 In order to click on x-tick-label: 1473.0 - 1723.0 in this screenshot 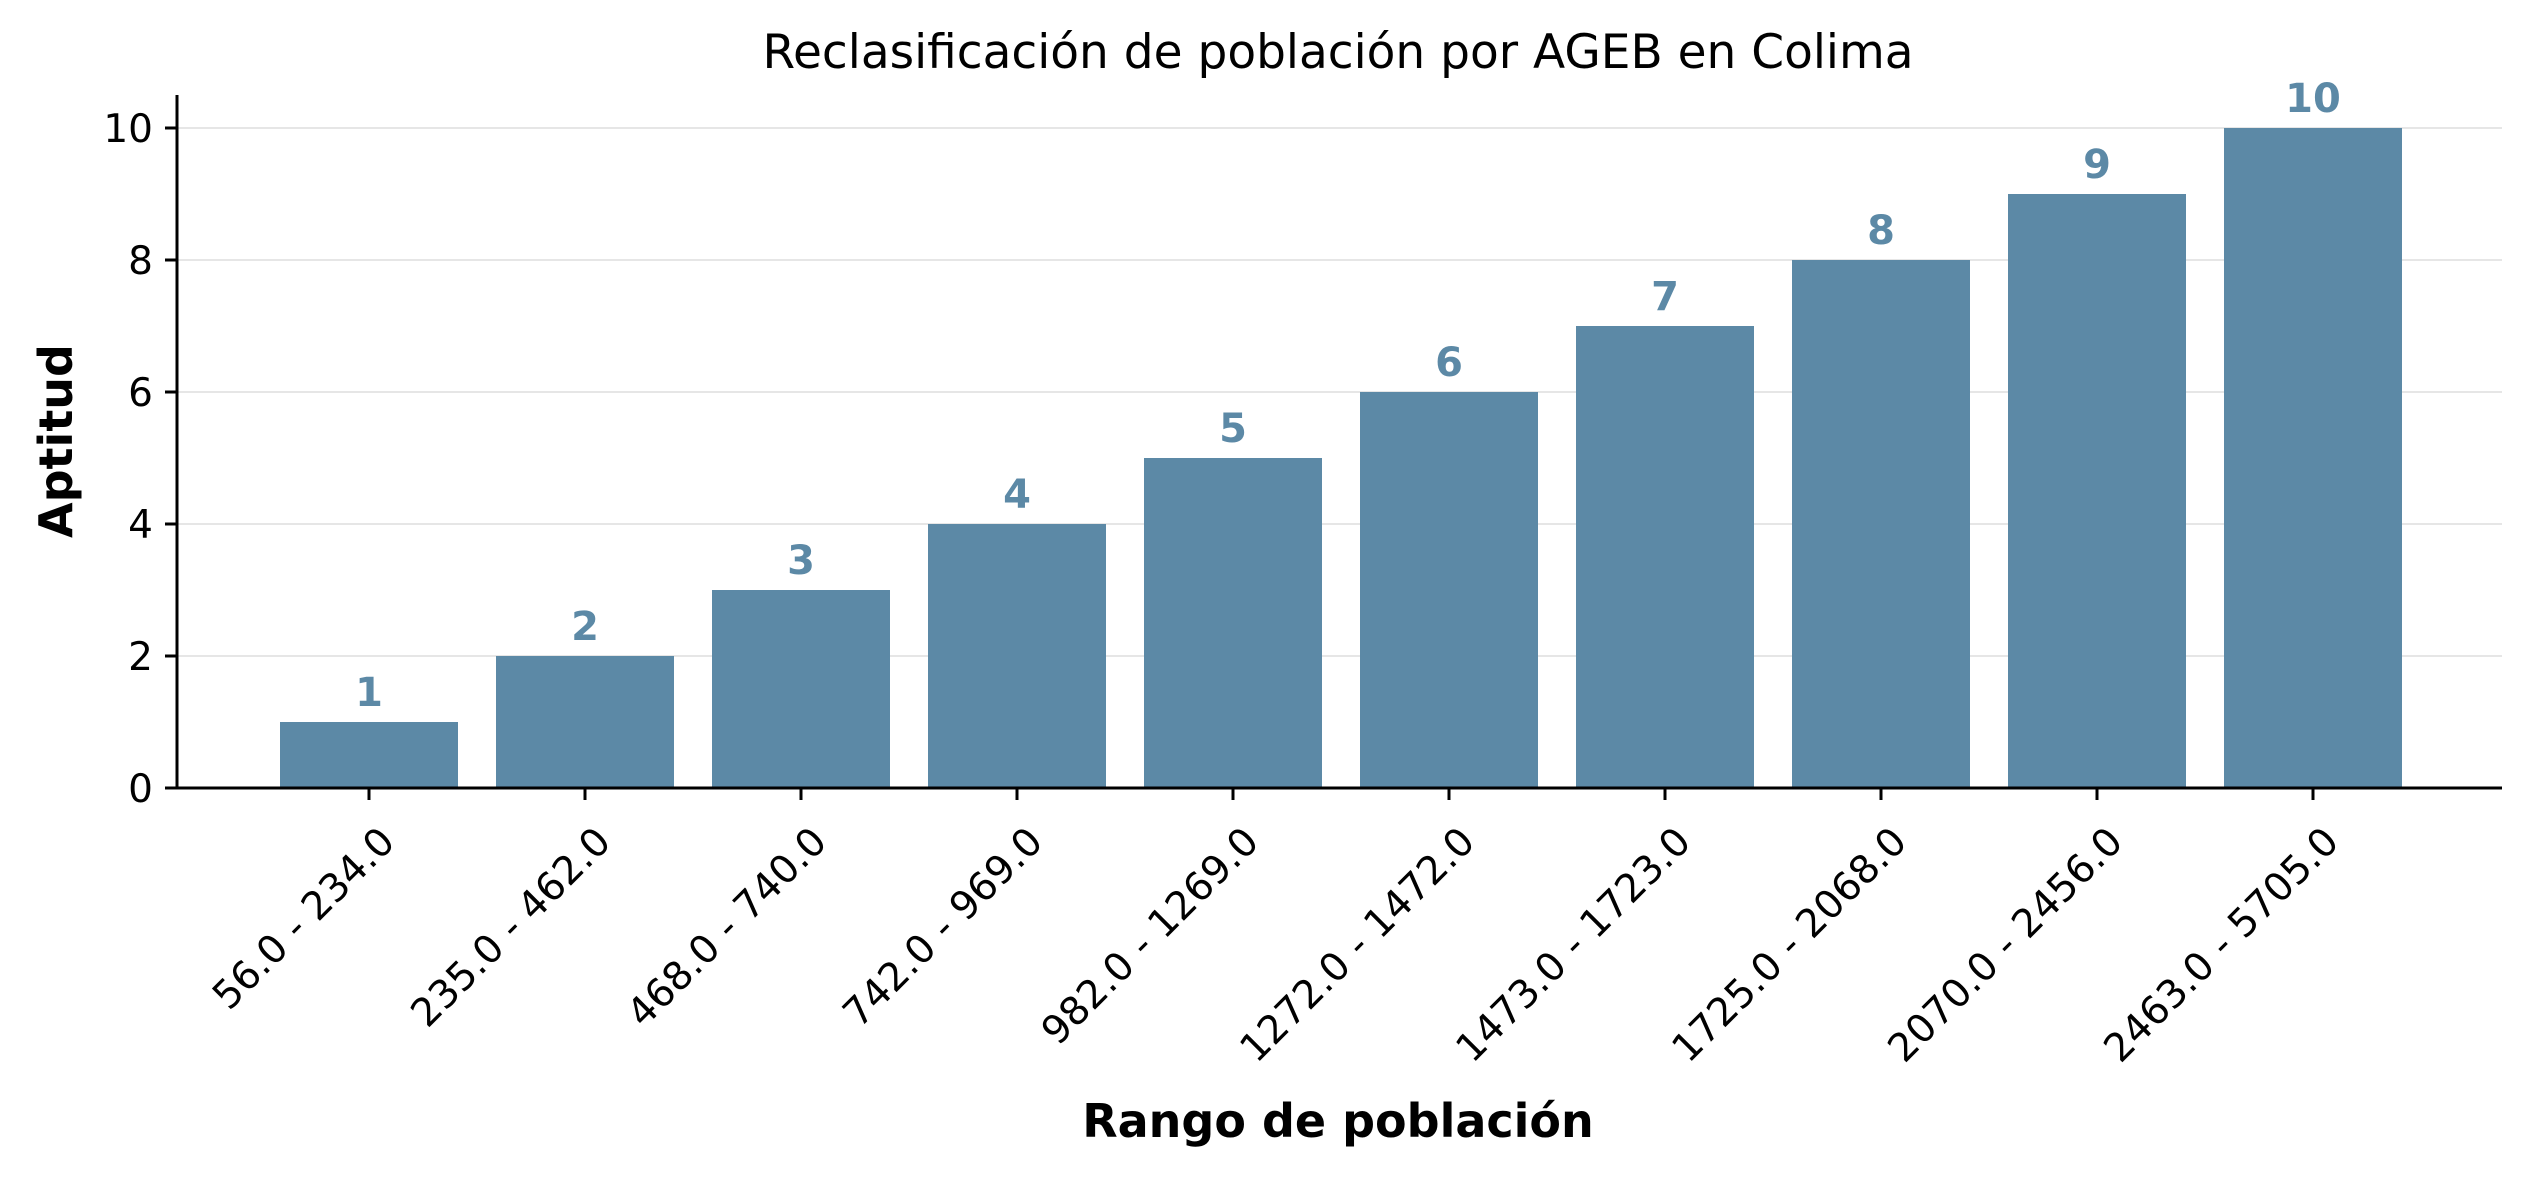, I will do `click(1574, 945)`.